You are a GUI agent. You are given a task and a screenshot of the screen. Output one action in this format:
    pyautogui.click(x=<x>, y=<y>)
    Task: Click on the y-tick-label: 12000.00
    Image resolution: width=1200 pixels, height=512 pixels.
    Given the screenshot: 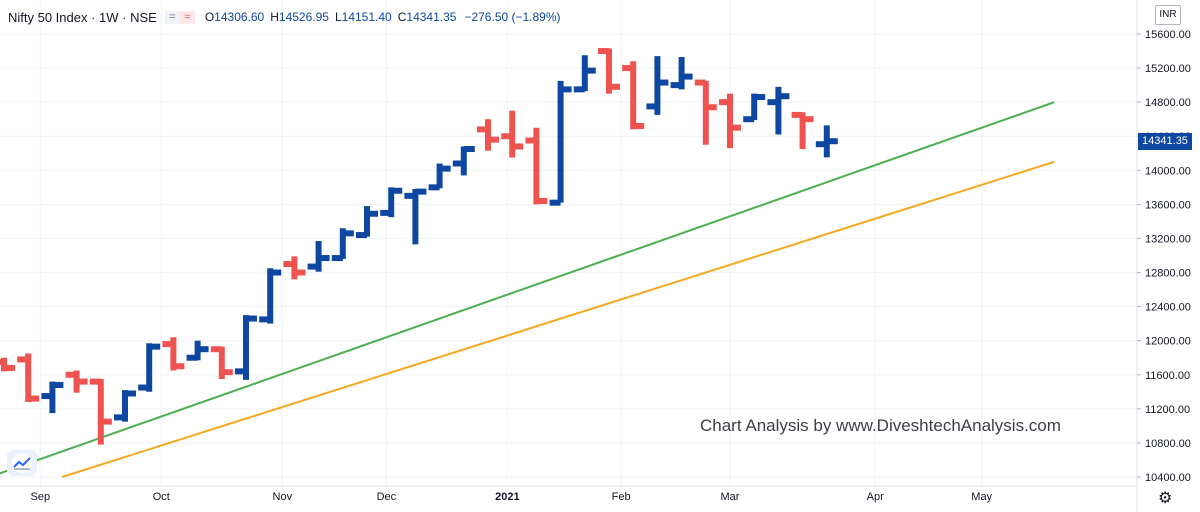 What is the action you would take?
    pyautogui.click(x=1168, y=342)
    